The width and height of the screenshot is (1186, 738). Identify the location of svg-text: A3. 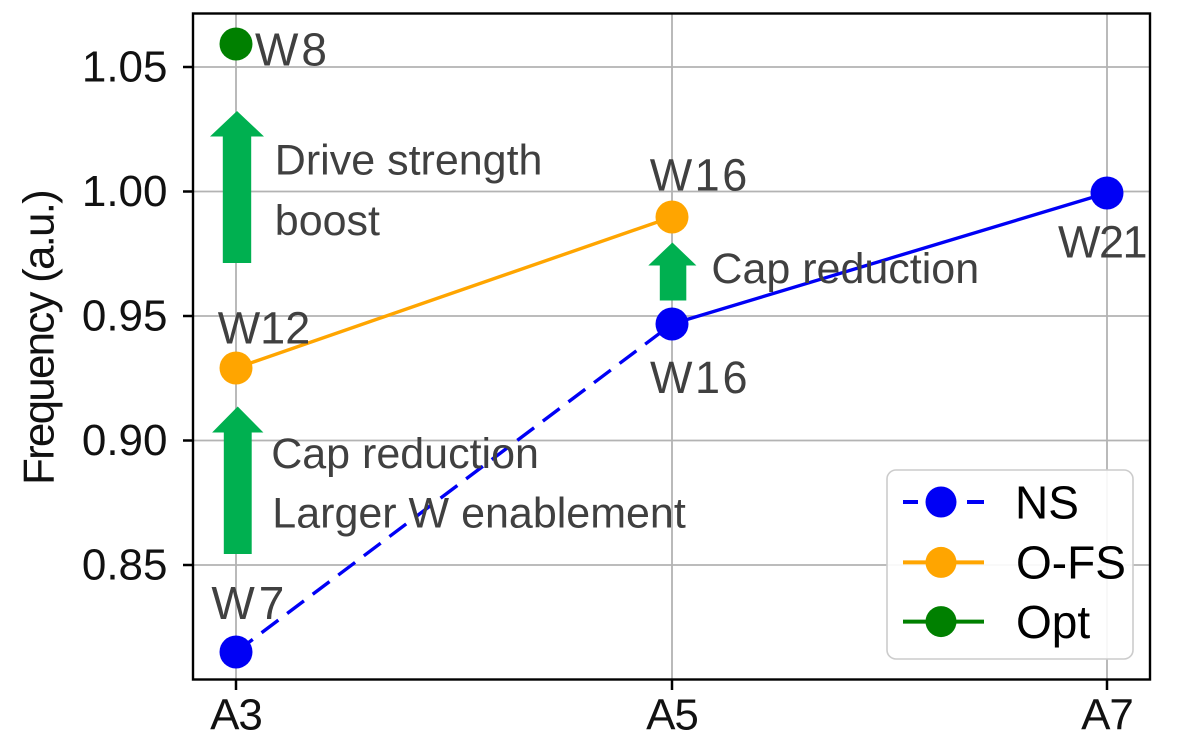
(236, 714).